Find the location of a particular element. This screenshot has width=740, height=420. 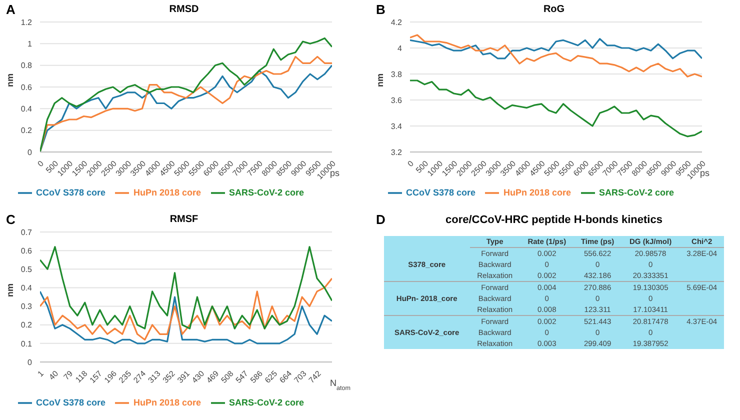

text: core/CCoV-HRC peptide H-bonds kinetics is located at coordinates (554, 220).